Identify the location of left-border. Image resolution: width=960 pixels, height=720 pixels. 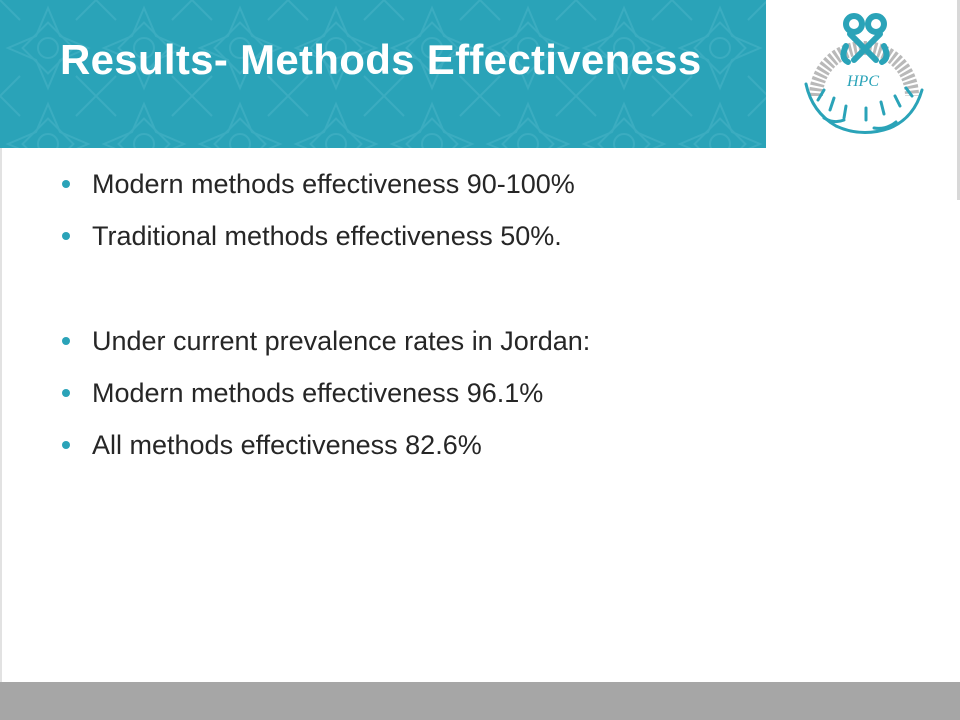
(1, 415).